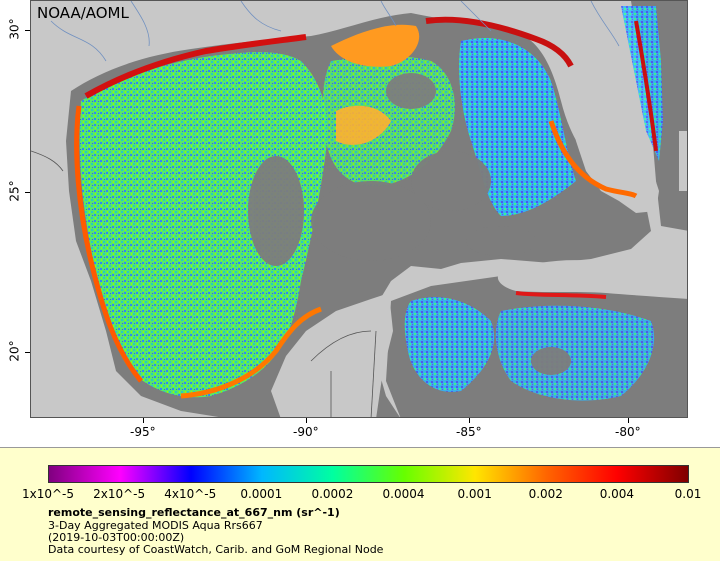 Image resolution: width=720 pixels, height=561 pixels. Describe the element at coordinates (195, 66) in the screenshot. I see `coastal-high-reflectance-north` at that location.